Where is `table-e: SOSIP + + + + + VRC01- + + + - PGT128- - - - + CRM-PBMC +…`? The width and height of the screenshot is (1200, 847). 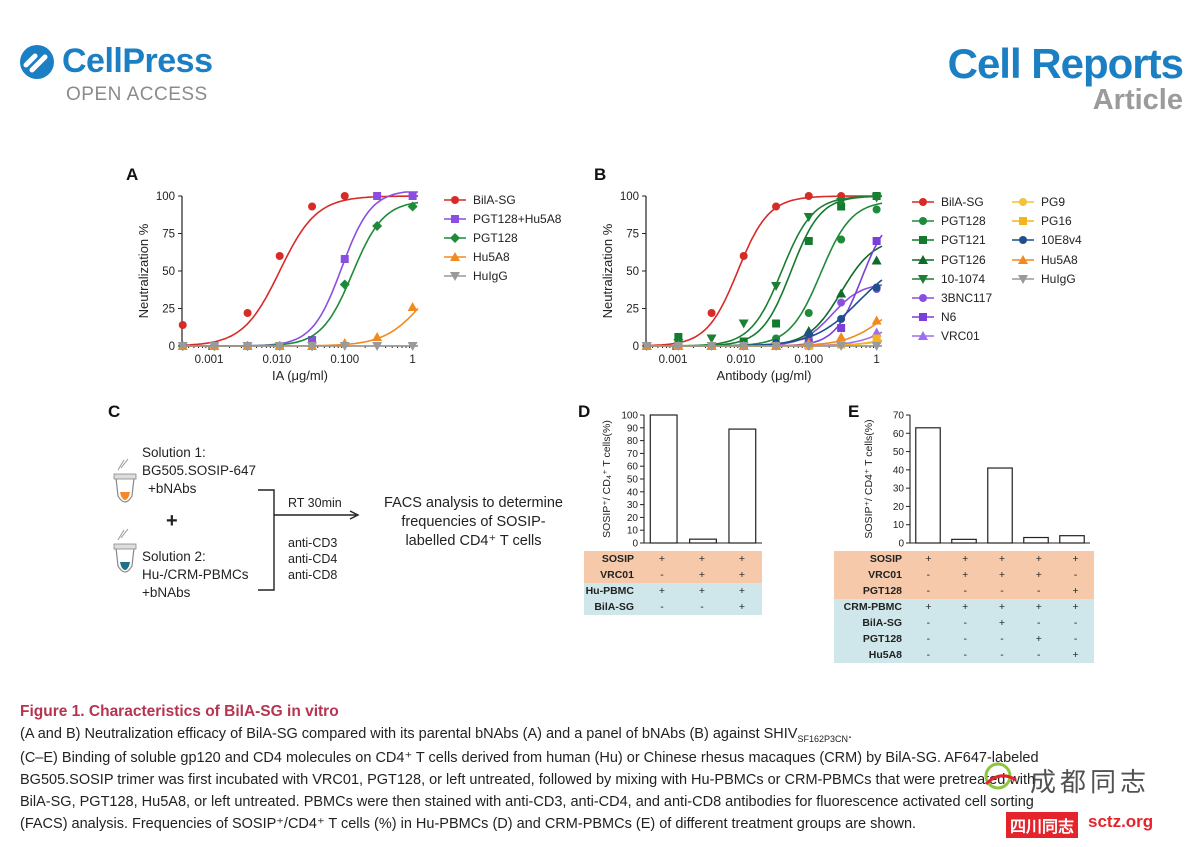 table-e: SOSIP + + + + + VRC01- + + + - PGT128- - - - + CRM-PBMC +… is located at coordinates (964, 607).